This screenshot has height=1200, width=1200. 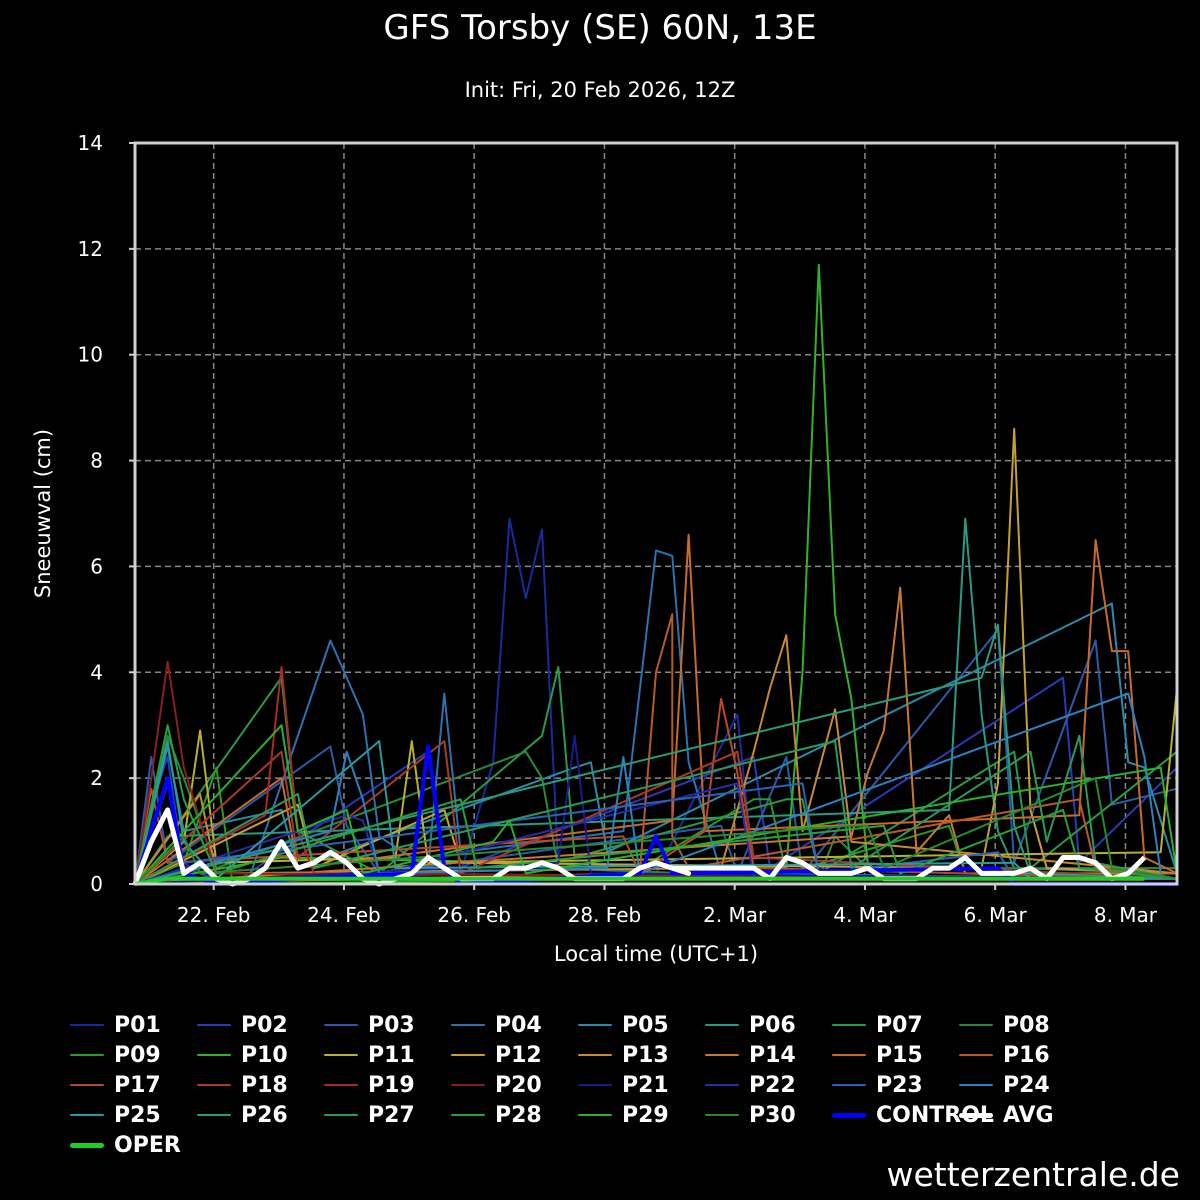 What do you see at coordinates (865, 915) in the screenshot?
I see `x-tick-label: 4. Mar` at bounding box center [865, 915].